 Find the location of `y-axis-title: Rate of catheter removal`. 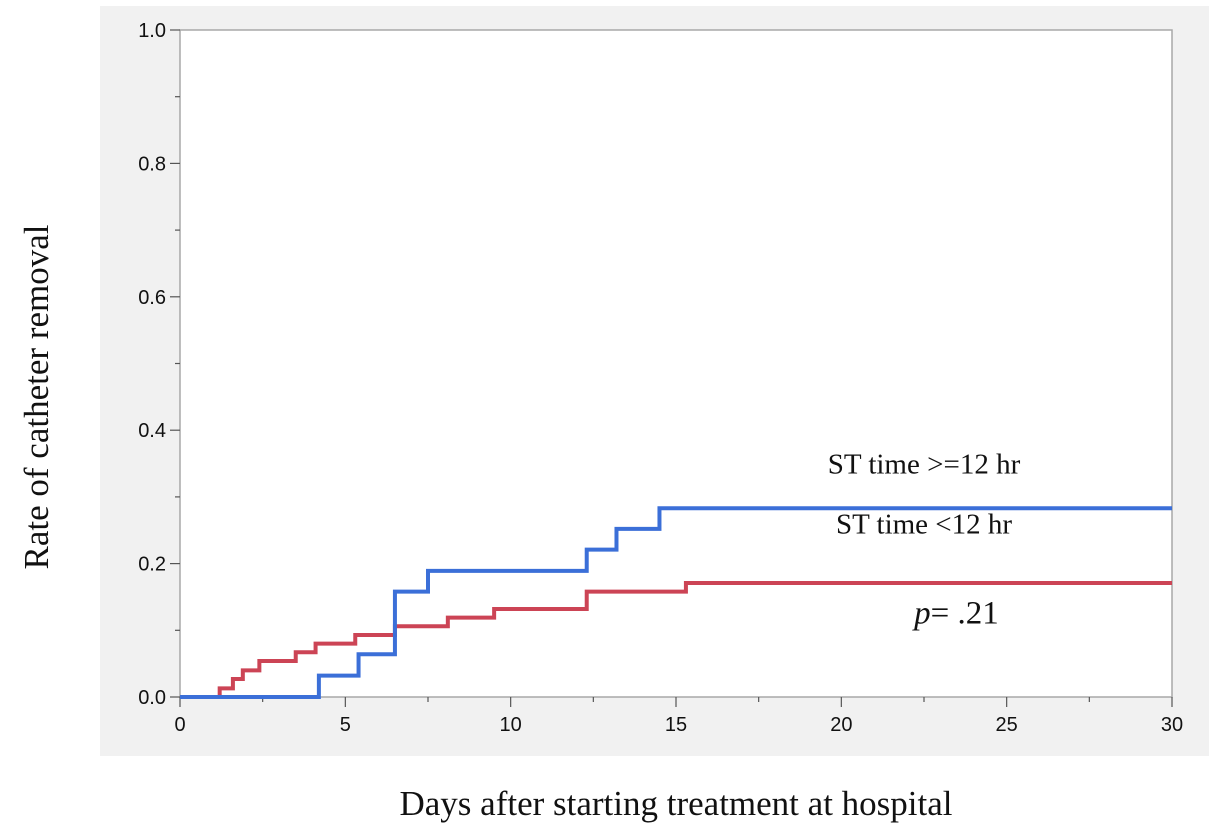

y-axis-title: Rate of catheter removal is located at coordinates (36, 396).